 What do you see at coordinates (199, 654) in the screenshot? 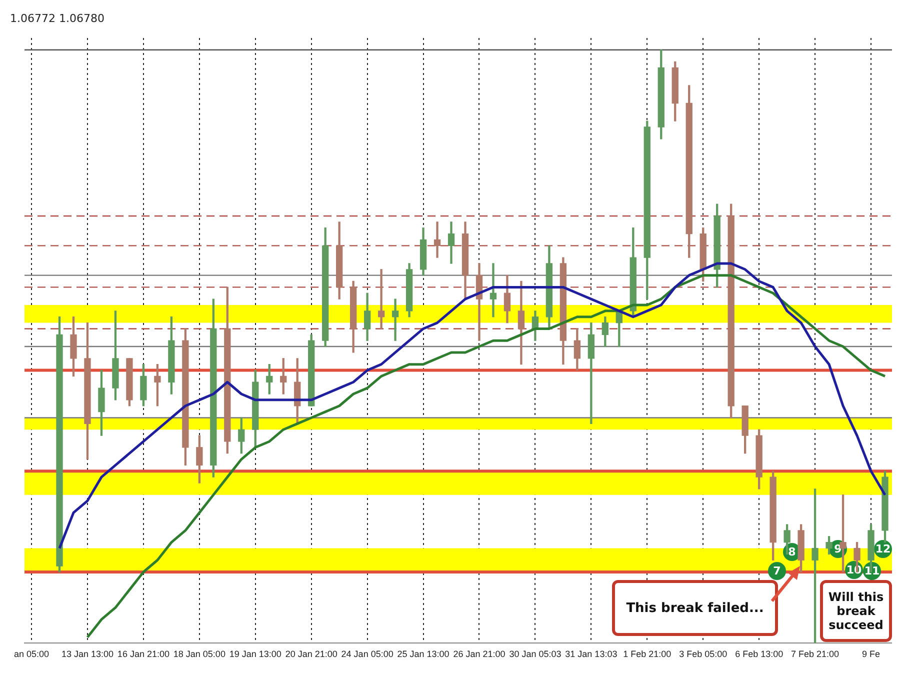
I see `x-tick-label: 18 Jan 05:00` at bounding box center [199, 654].